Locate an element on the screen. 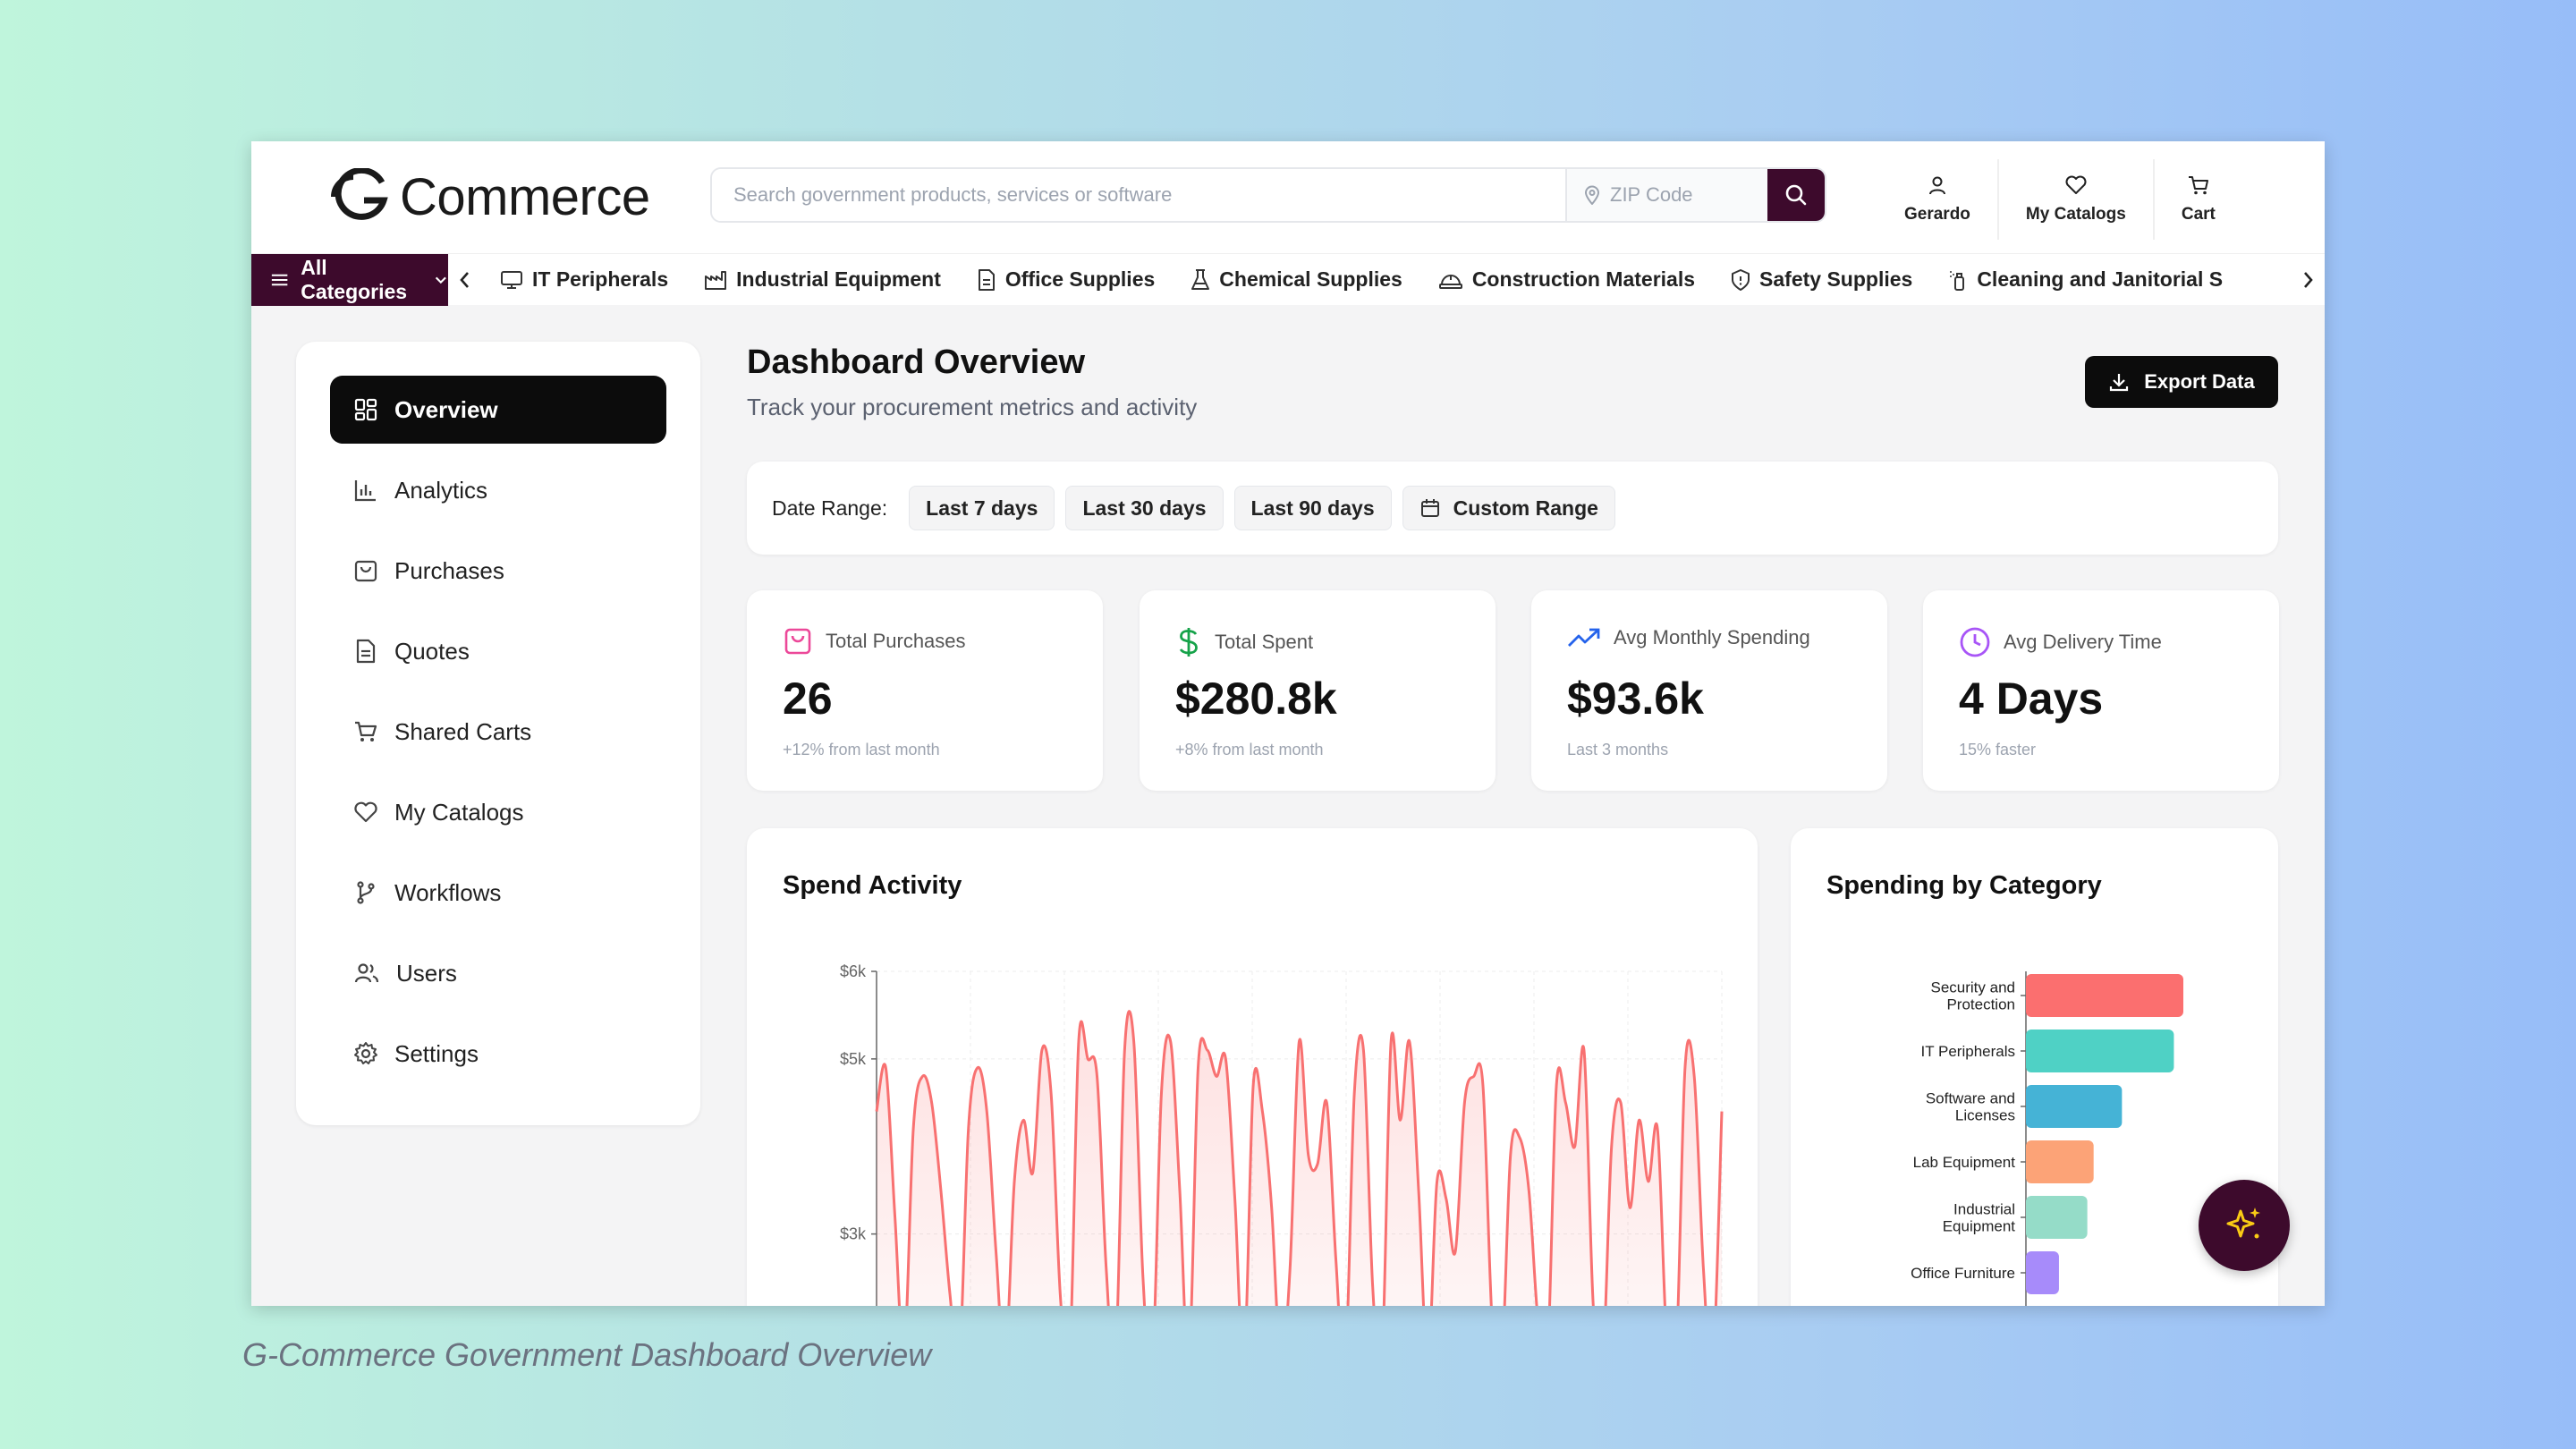 The image size is (2576, 1449). chevron-right-icon is located at coordinates (2308, 279).